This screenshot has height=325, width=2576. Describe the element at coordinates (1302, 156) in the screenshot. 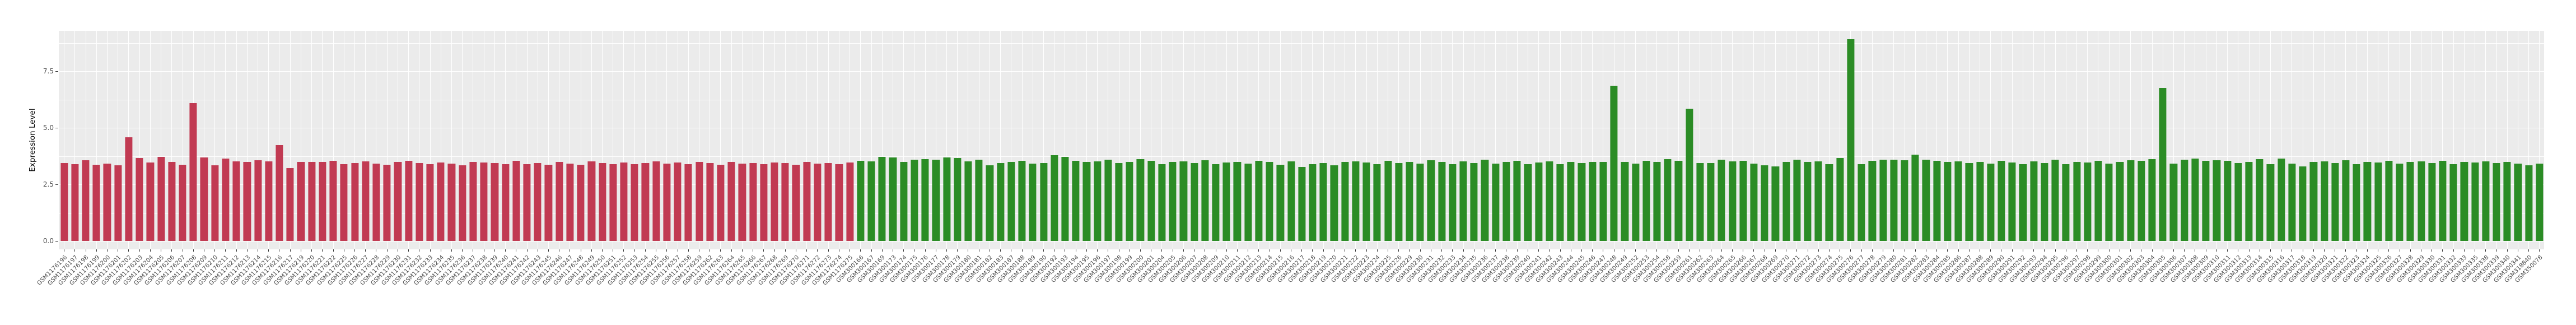

I see `minor-gridline` at that location.